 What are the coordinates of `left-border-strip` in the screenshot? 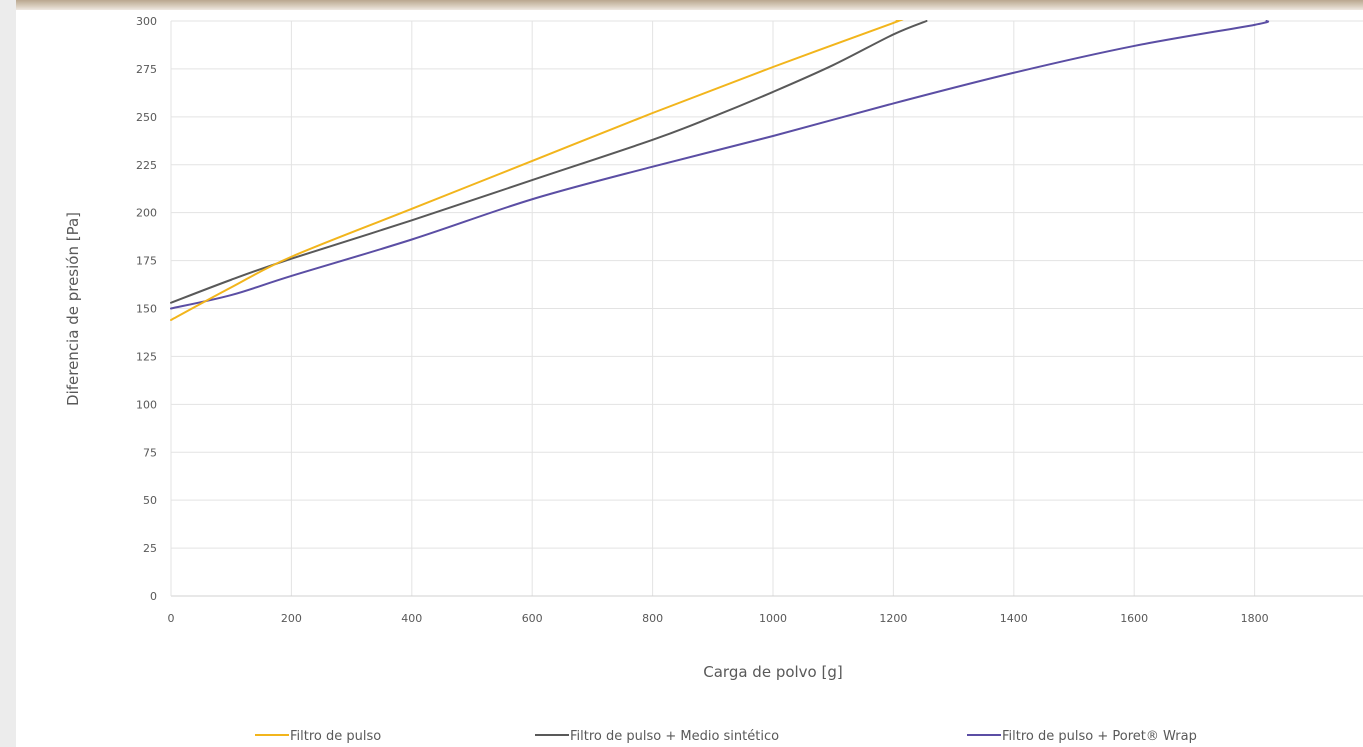 It's located at (8, 373).